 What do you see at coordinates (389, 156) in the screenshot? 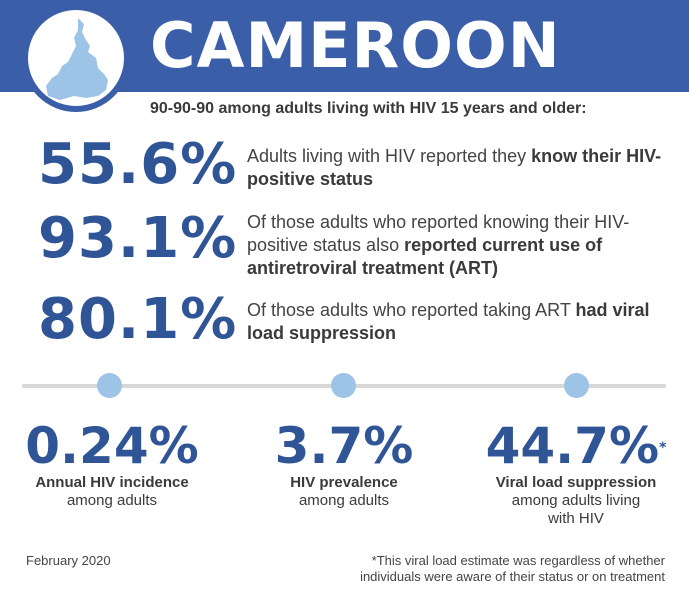
I see `stat-text: Adults living with HIV reported they` at bounding box center [389, 156].